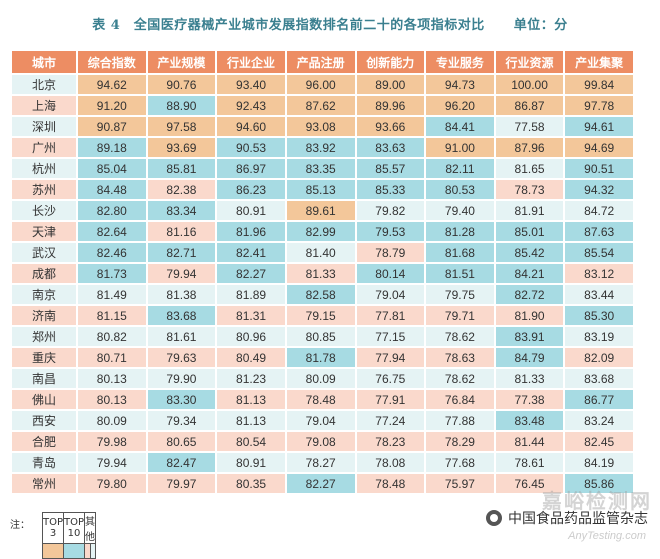 Image resolution: width=660 pixels, height=559 pixels. Describe the element at coordinates (540, 25) in the screenshot. I see `unit-label: 单位：分` at that location.